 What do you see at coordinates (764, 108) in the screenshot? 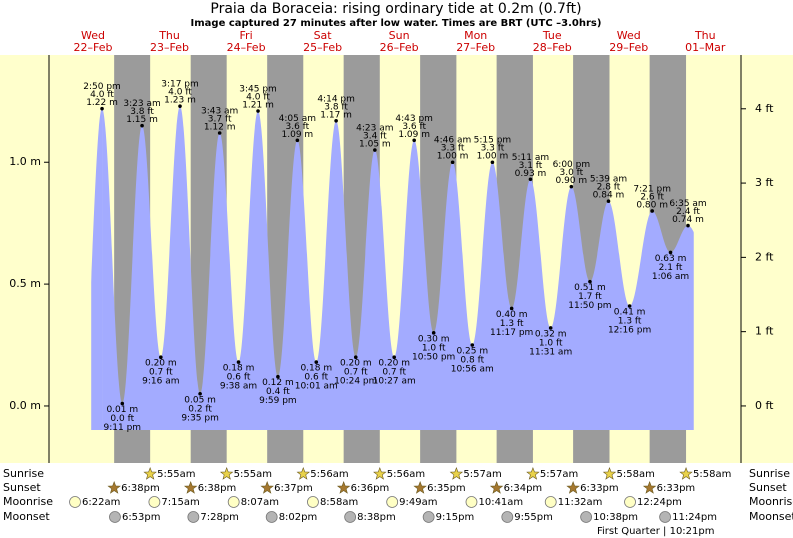
I see `y2-tick-label: 4 ft` at bounding box center [764, 108].